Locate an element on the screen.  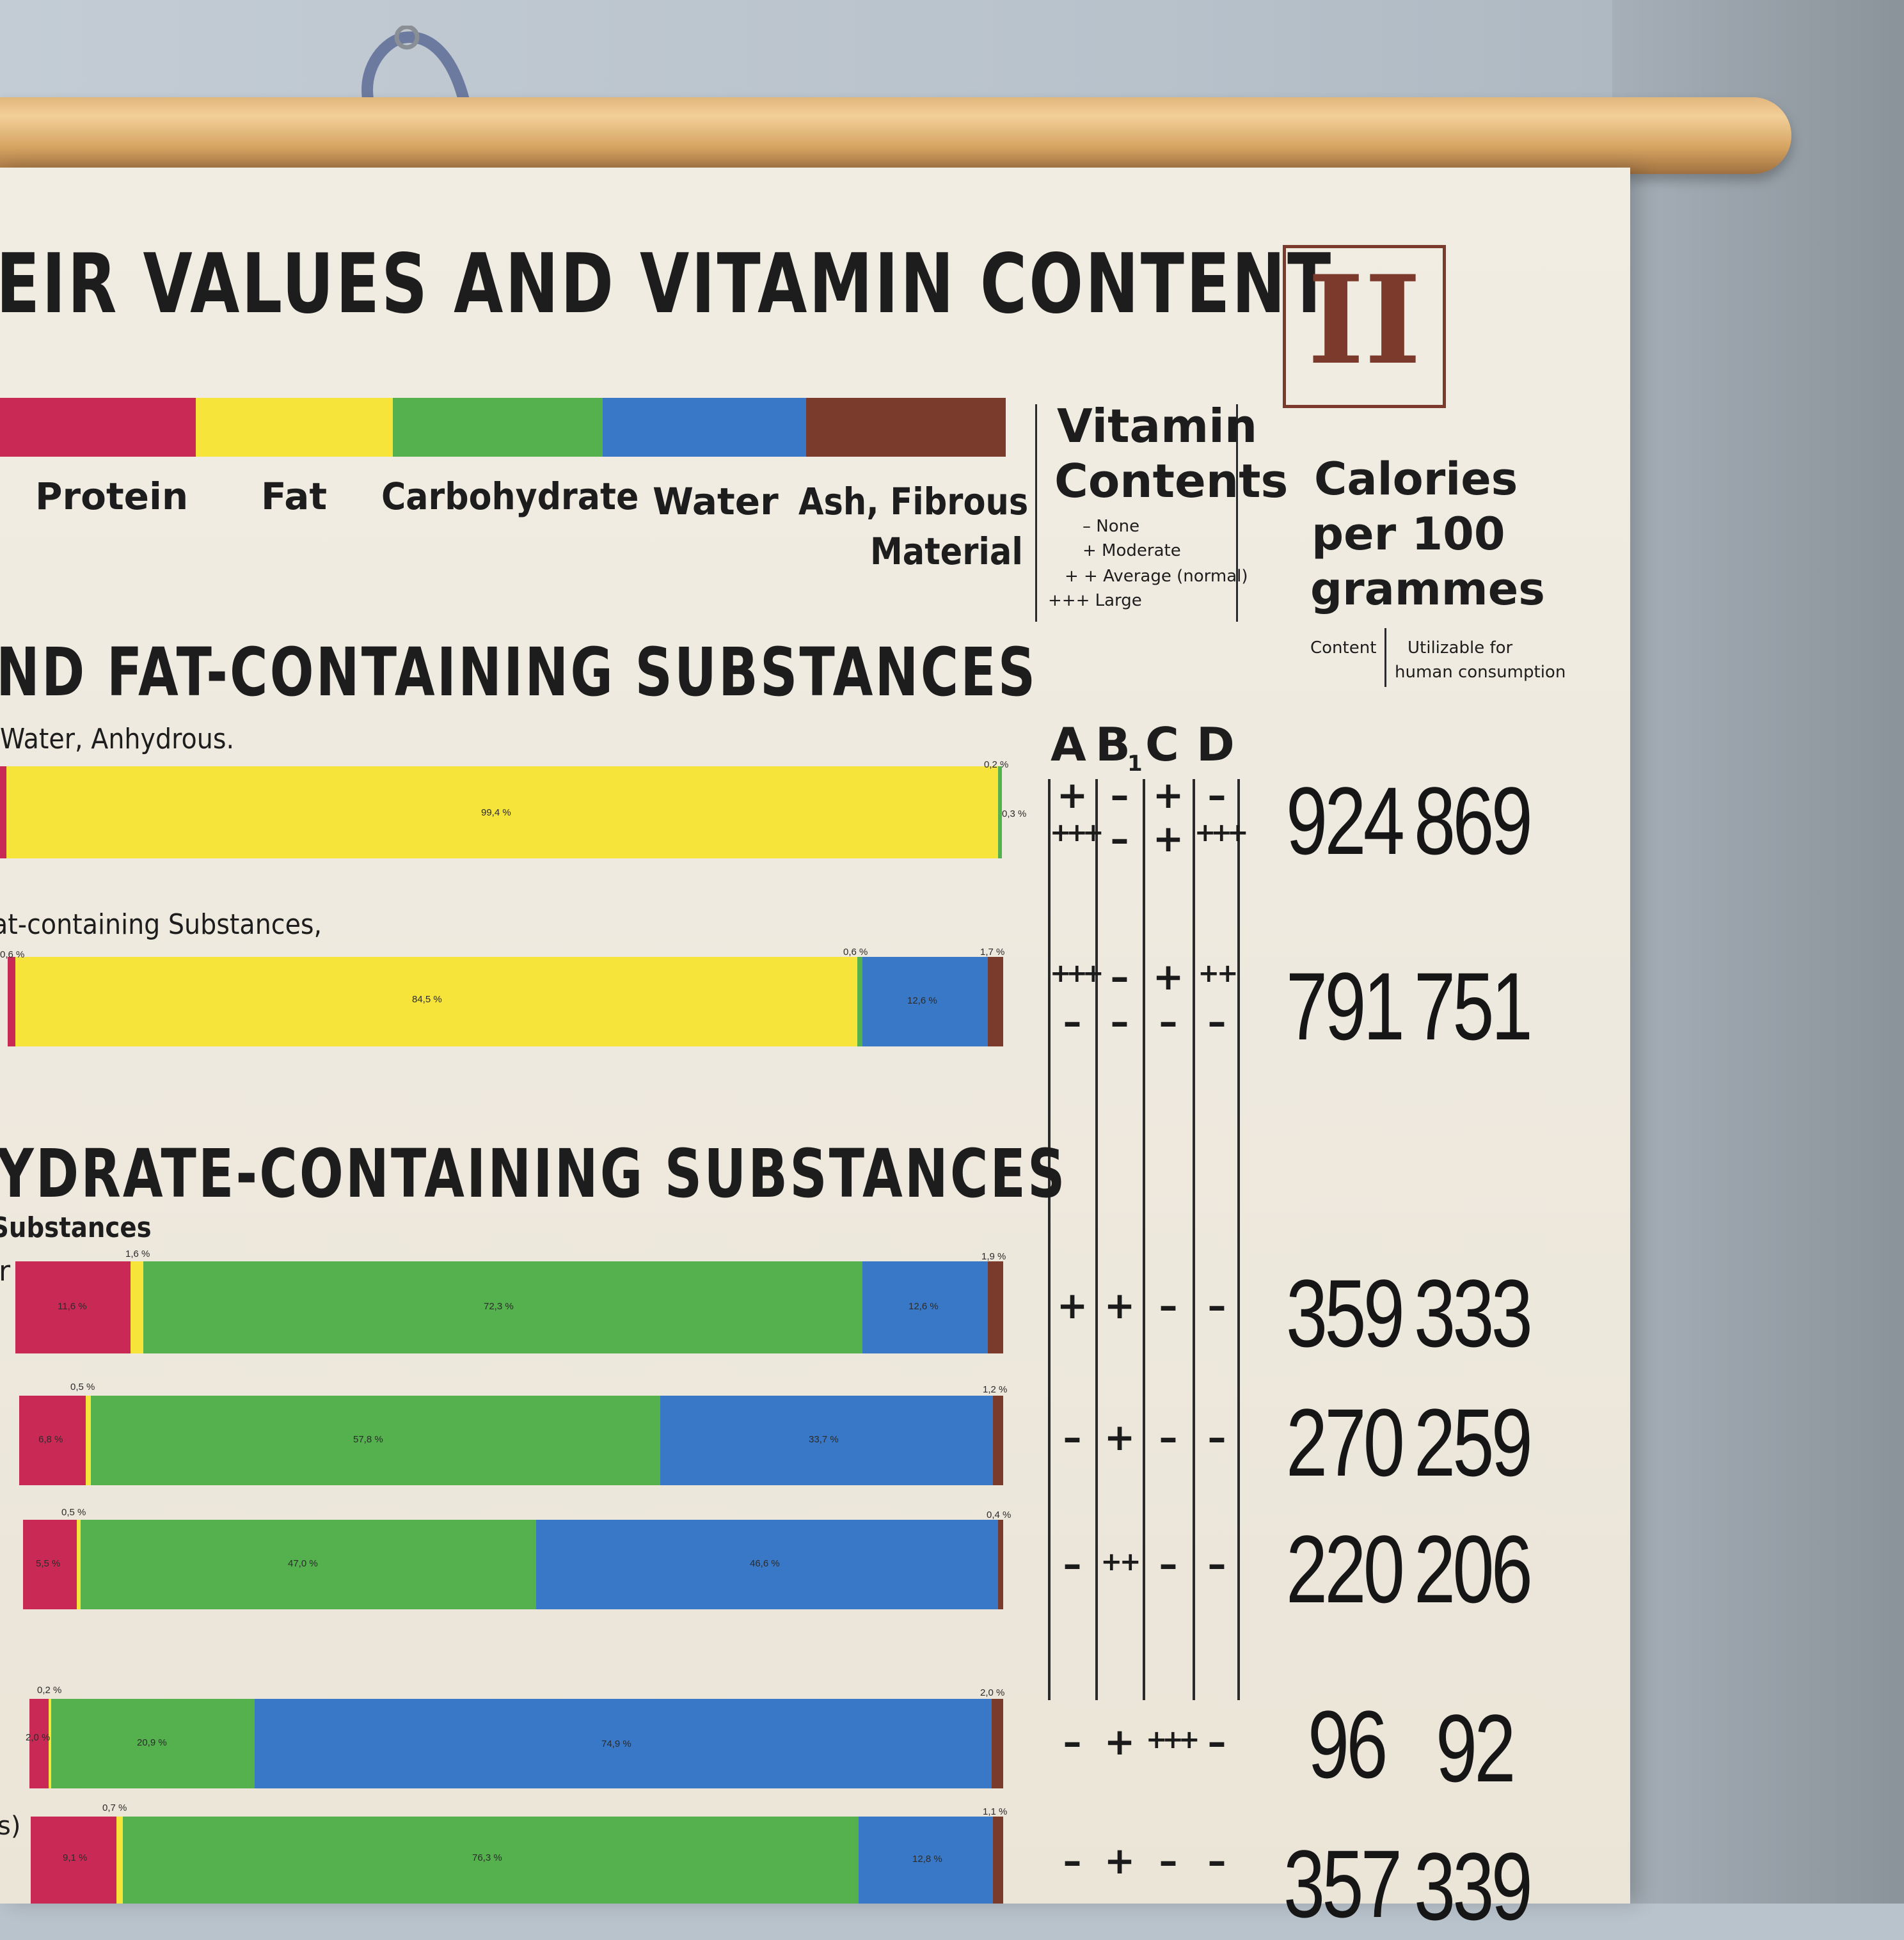
row6-vit-a: – is located at coordinates (1072, 1741).